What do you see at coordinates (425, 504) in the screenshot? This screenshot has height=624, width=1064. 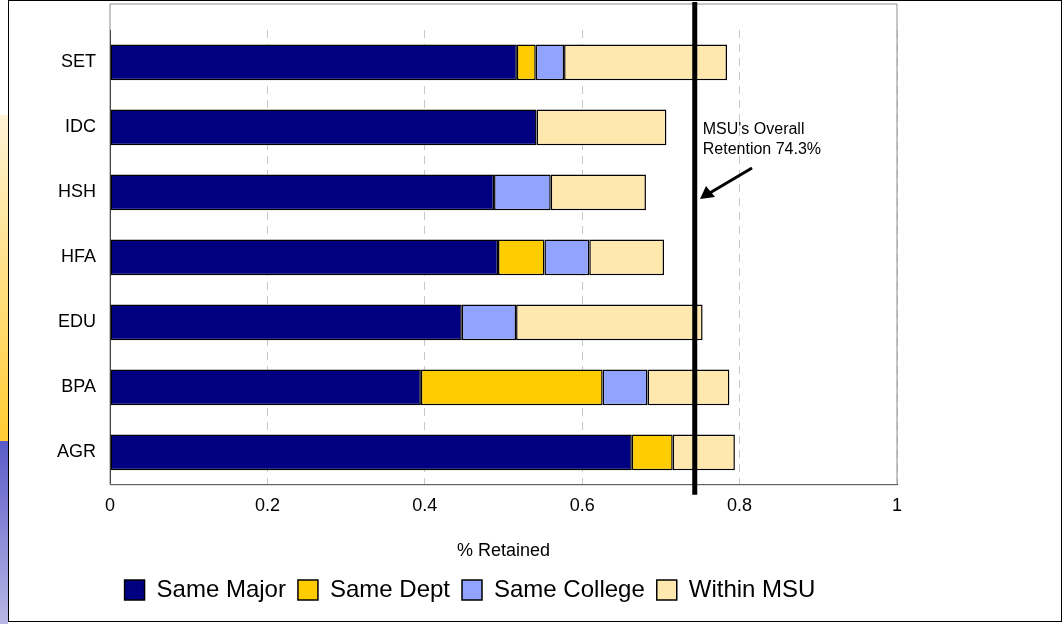 I see `x-tick-label: 0.4` at bounding box center [425, 504].